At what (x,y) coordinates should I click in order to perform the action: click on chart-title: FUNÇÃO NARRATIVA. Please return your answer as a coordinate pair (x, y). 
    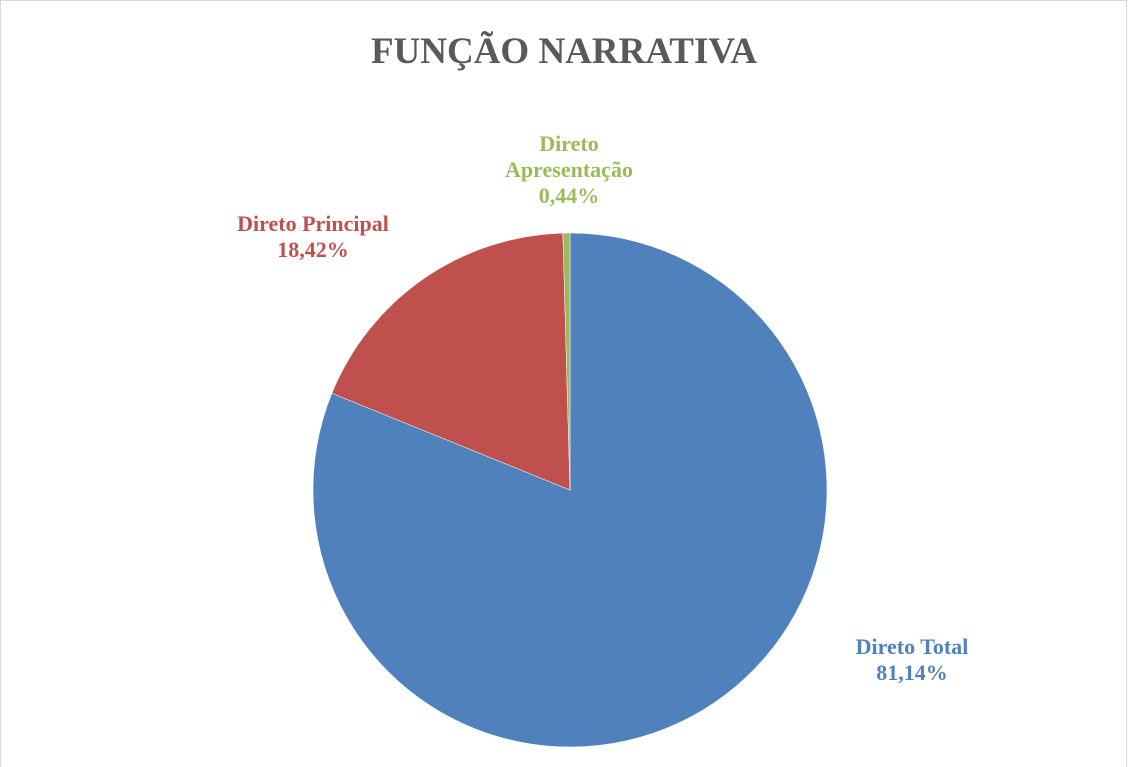
    Looking at the image, I should click on (564, 51).